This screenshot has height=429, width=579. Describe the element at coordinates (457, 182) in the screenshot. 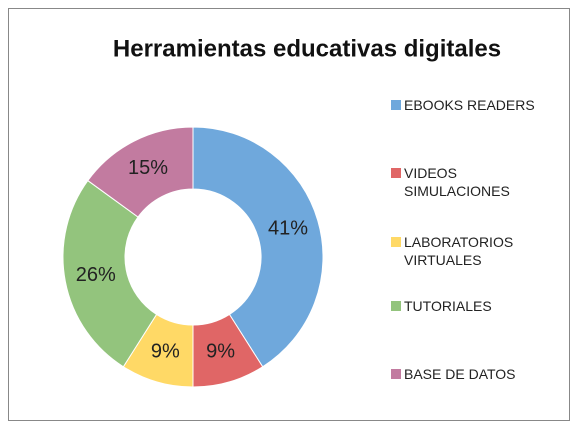

I see `legend-label: VIDEOS SIMULACIONES` at that location.